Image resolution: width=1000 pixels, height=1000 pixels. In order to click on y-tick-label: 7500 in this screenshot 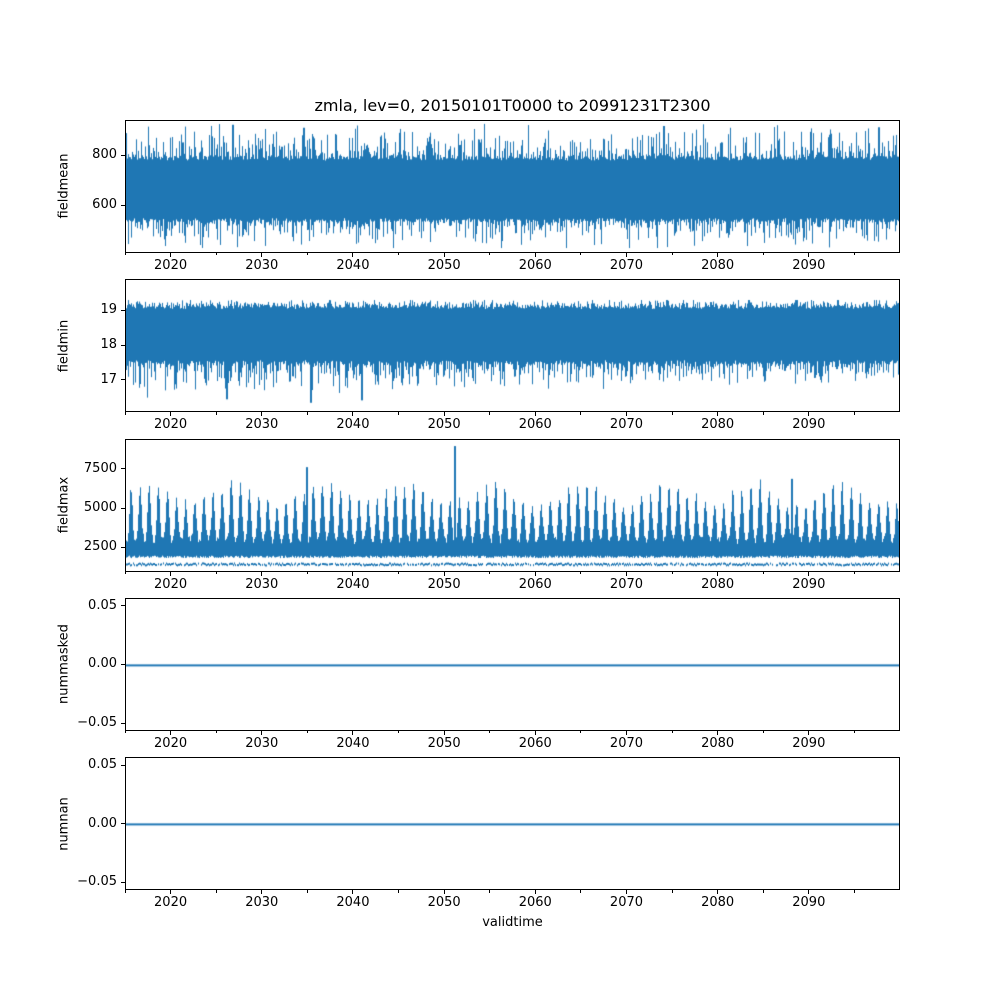, I will do `click(100, 468)`.